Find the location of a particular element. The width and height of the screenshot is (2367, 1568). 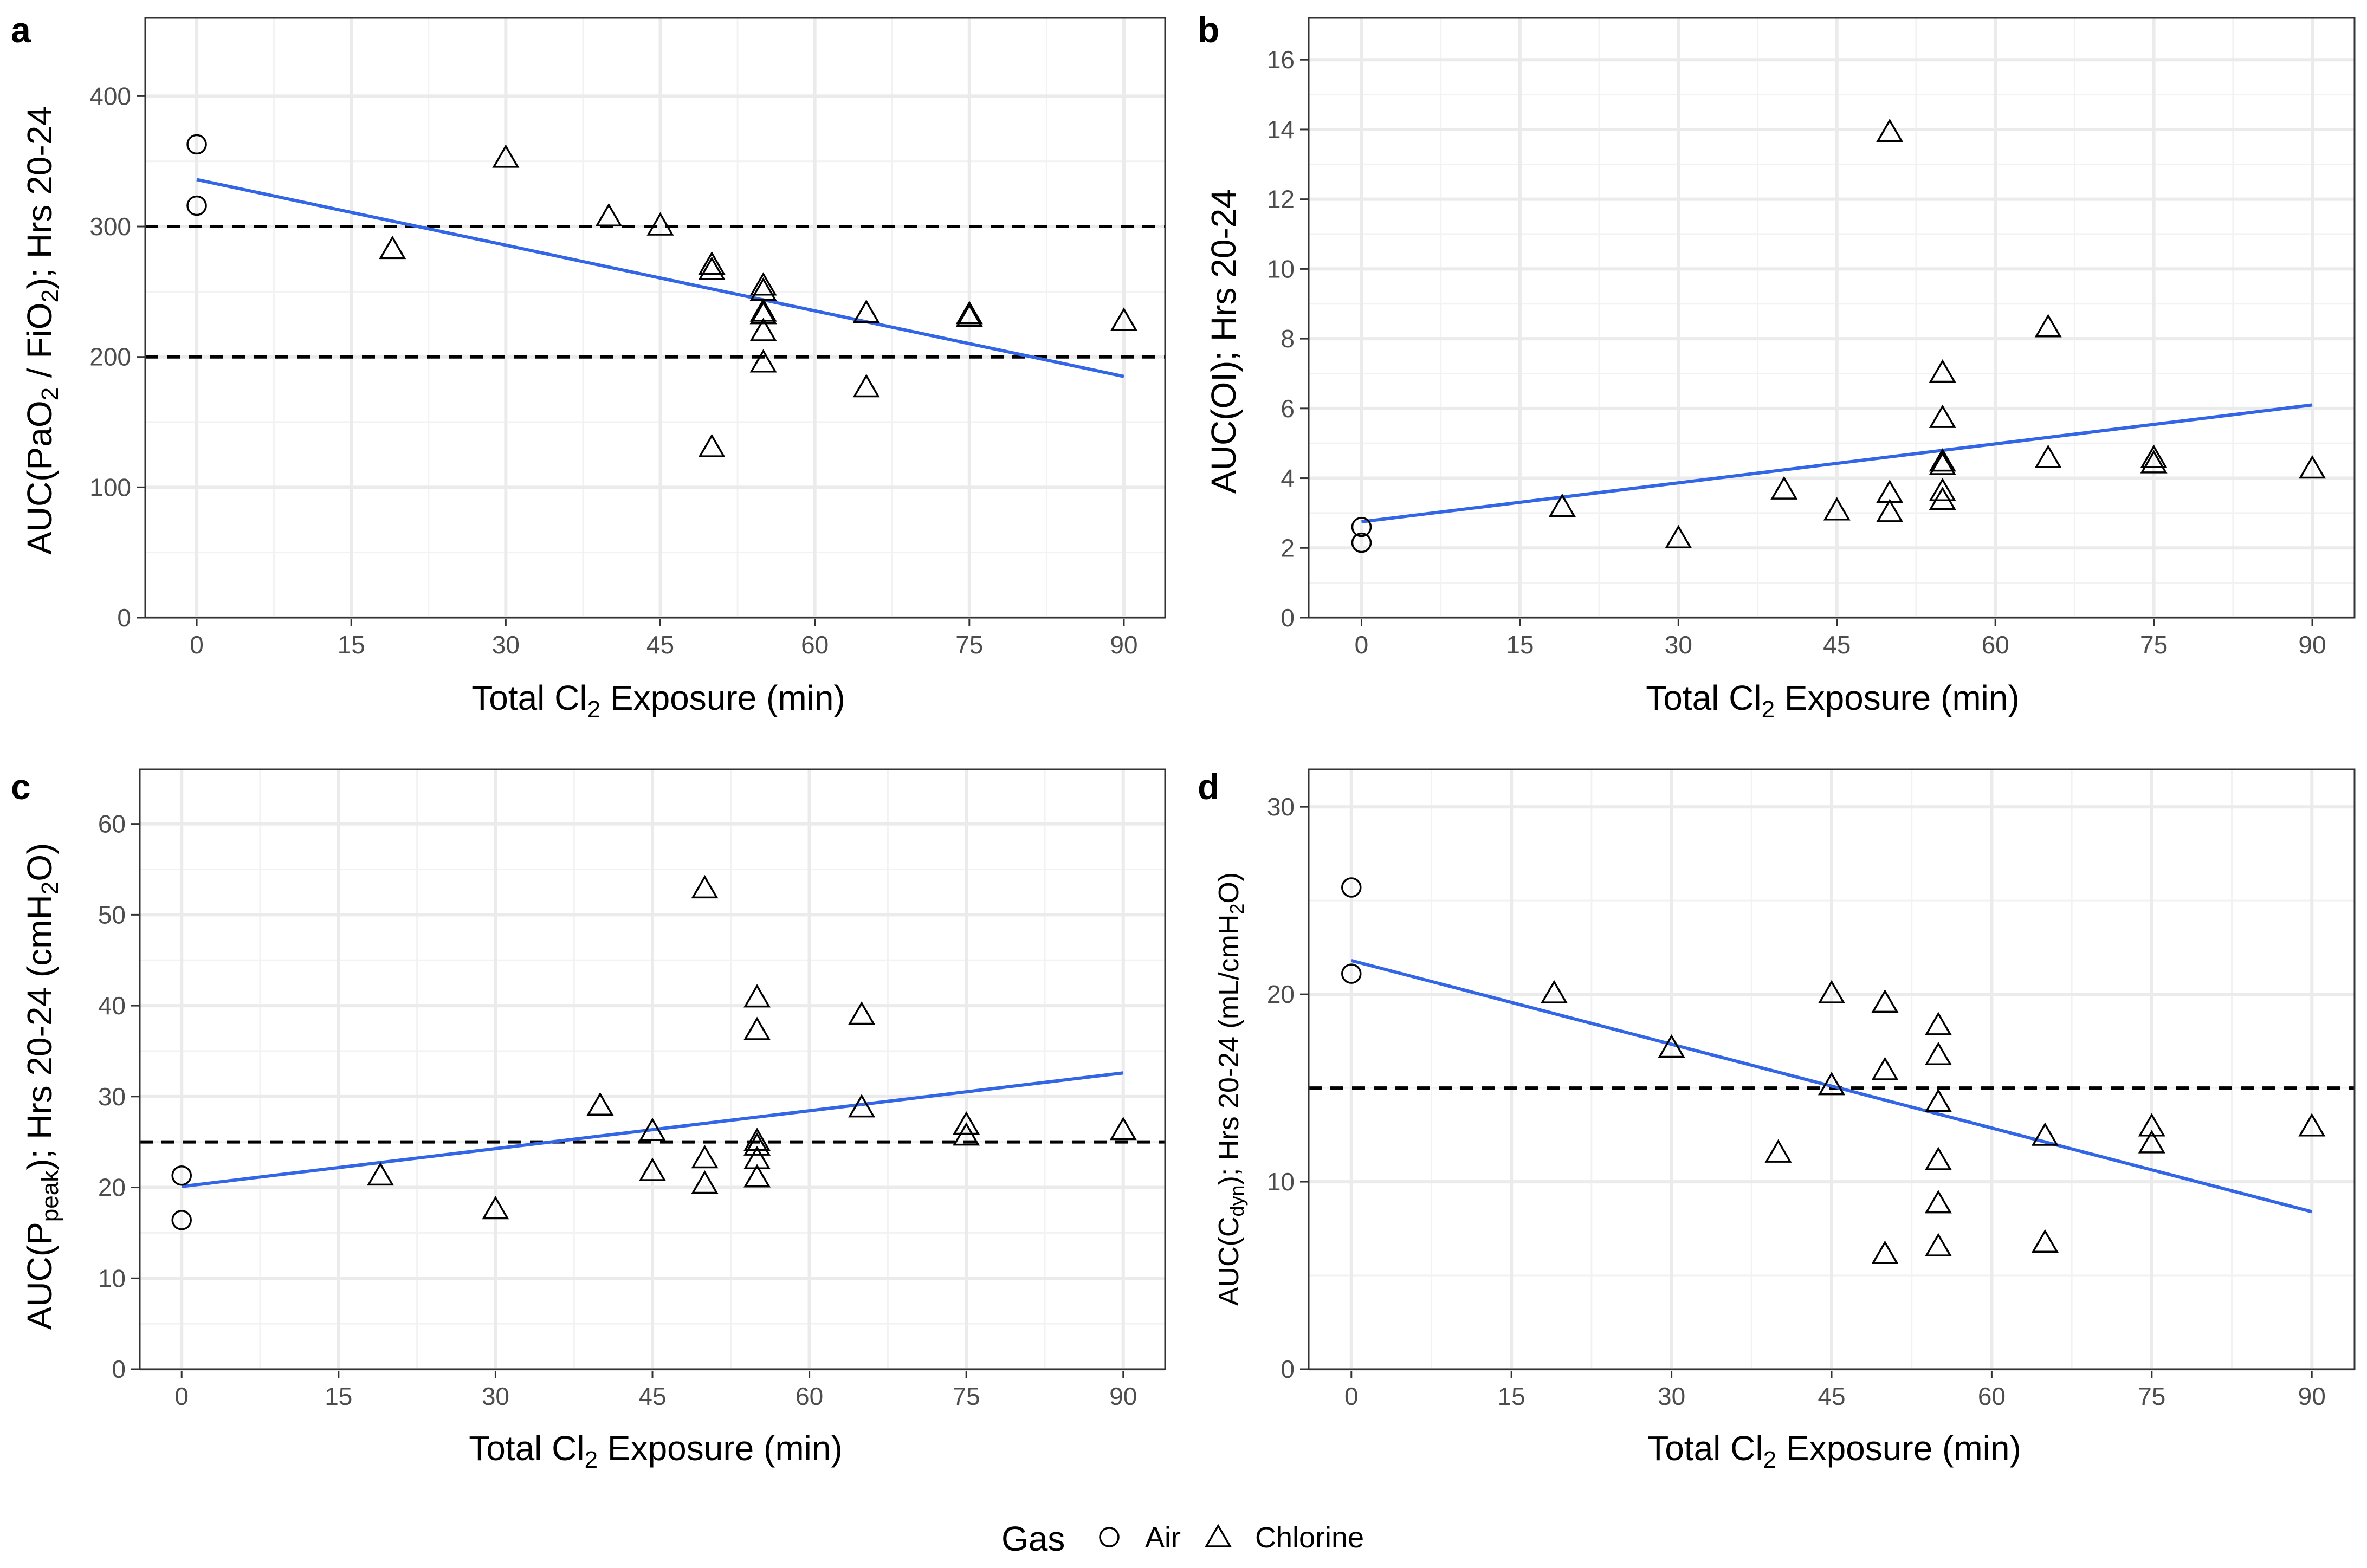

panel-c-y-axis-title: AUC(Ppeak); Hrs 20-24 (cmH2O) is located at coordinates (41, 1086).